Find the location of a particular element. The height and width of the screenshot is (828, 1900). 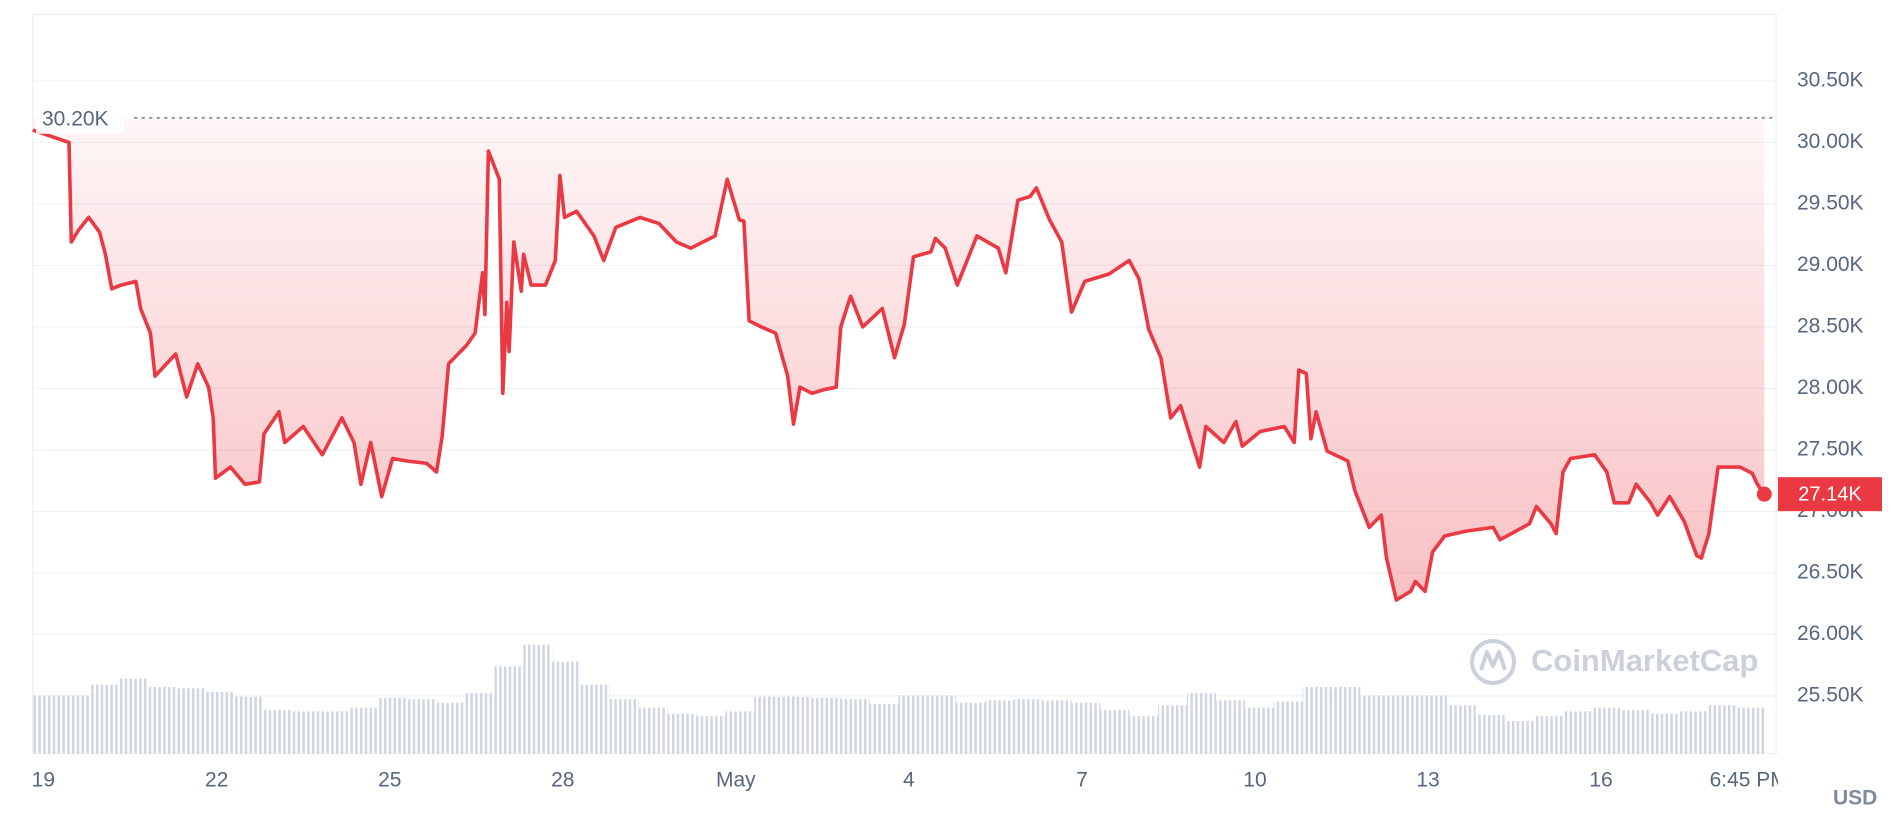

x-tick-label: May is located at coordinates (736, 780).